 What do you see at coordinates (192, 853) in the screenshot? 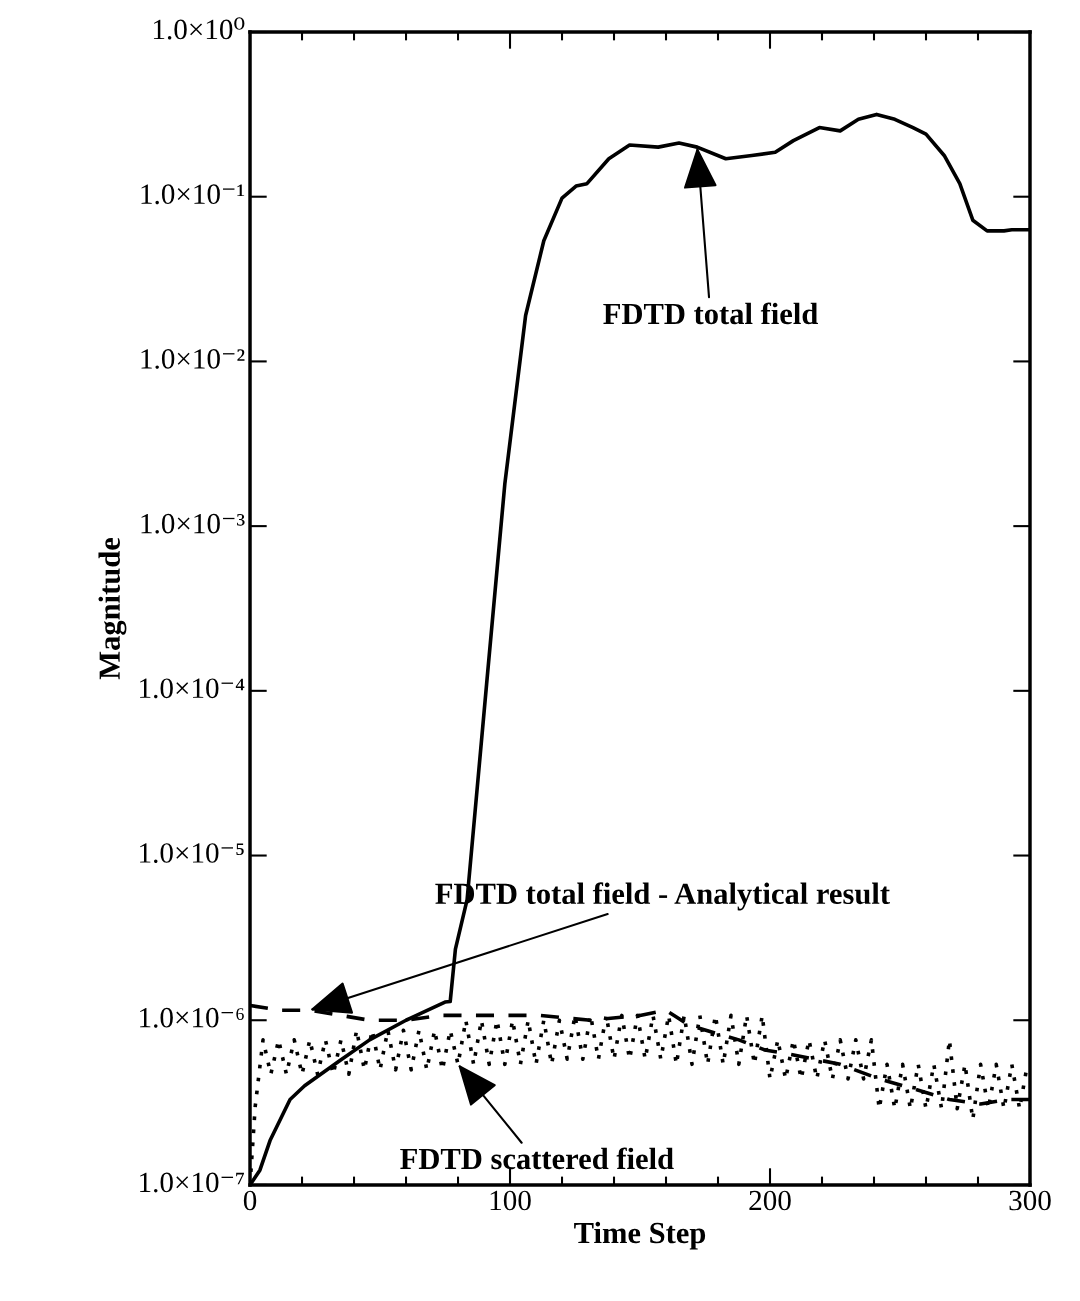
I see `y-tick-label: 1.0×10⁻⁵` at bounding box center [192, 853].